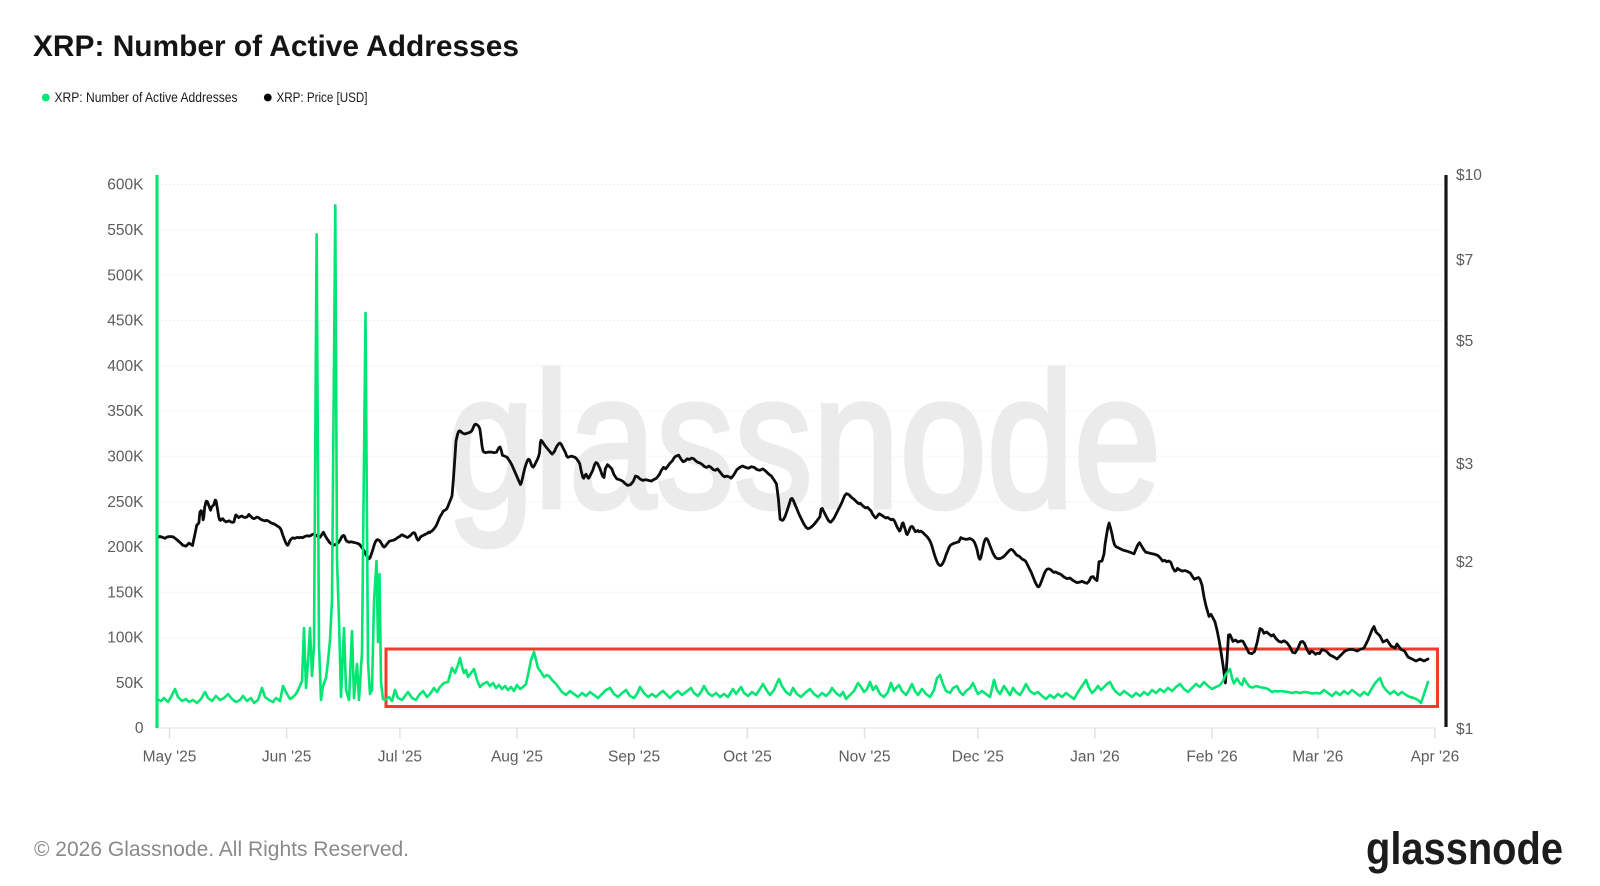 Image resolution: width=1600 pixels, height=886 pixels. What do you see at coordinates (1464, 562) in the screenshot?
I see `svg-text: $2` at bounding box center [1464, 562].